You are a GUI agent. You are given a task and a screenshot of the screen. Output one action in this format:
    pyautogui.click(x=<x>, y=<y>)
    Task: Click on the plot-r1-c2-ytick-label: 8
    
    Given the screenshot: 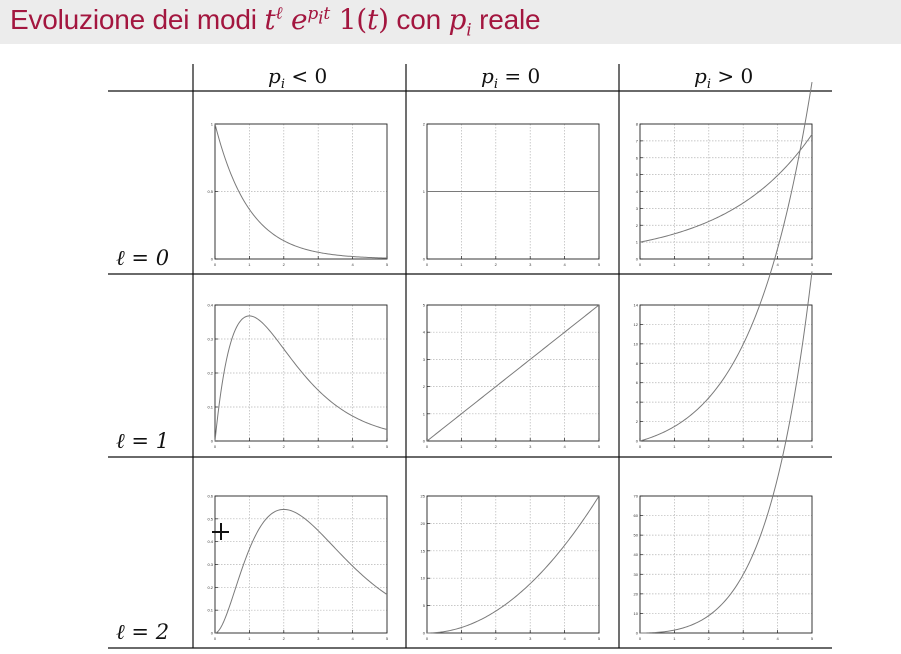 What is the action you would take?
    pyautogui.click(x=637, y=363)
    